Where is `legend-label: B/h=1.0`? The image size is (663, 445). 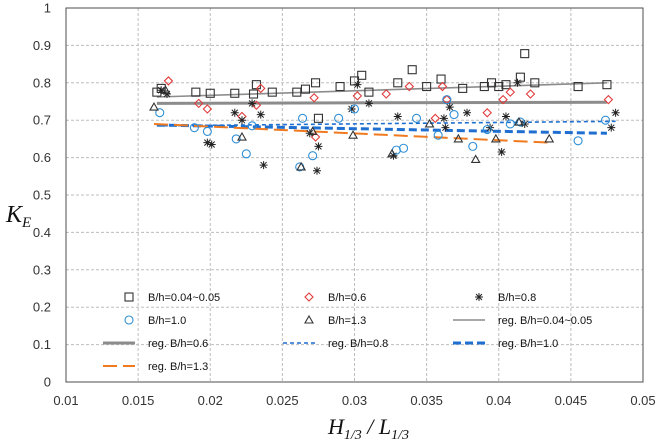
legend-label: B/h=1.0 is located at coordinates (167, 321).